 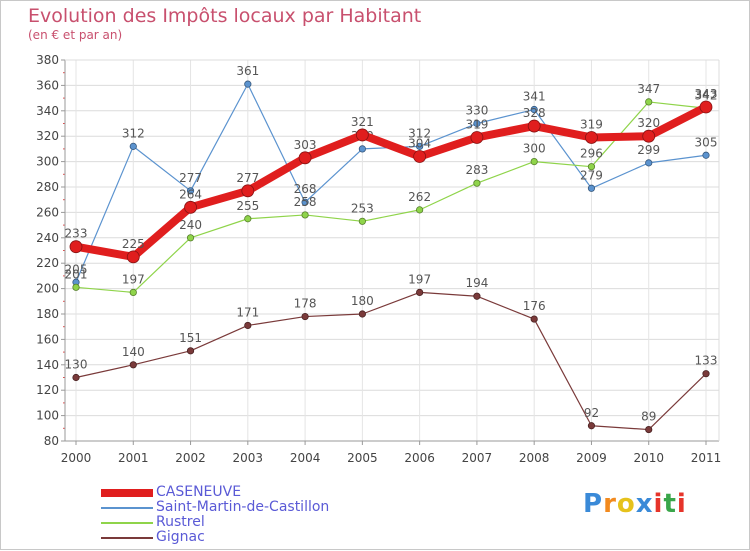 What do you see at coordinates (47, 162) in the screenshot?
I see `y-tick-label: 300` at bounding box center [47, 162].